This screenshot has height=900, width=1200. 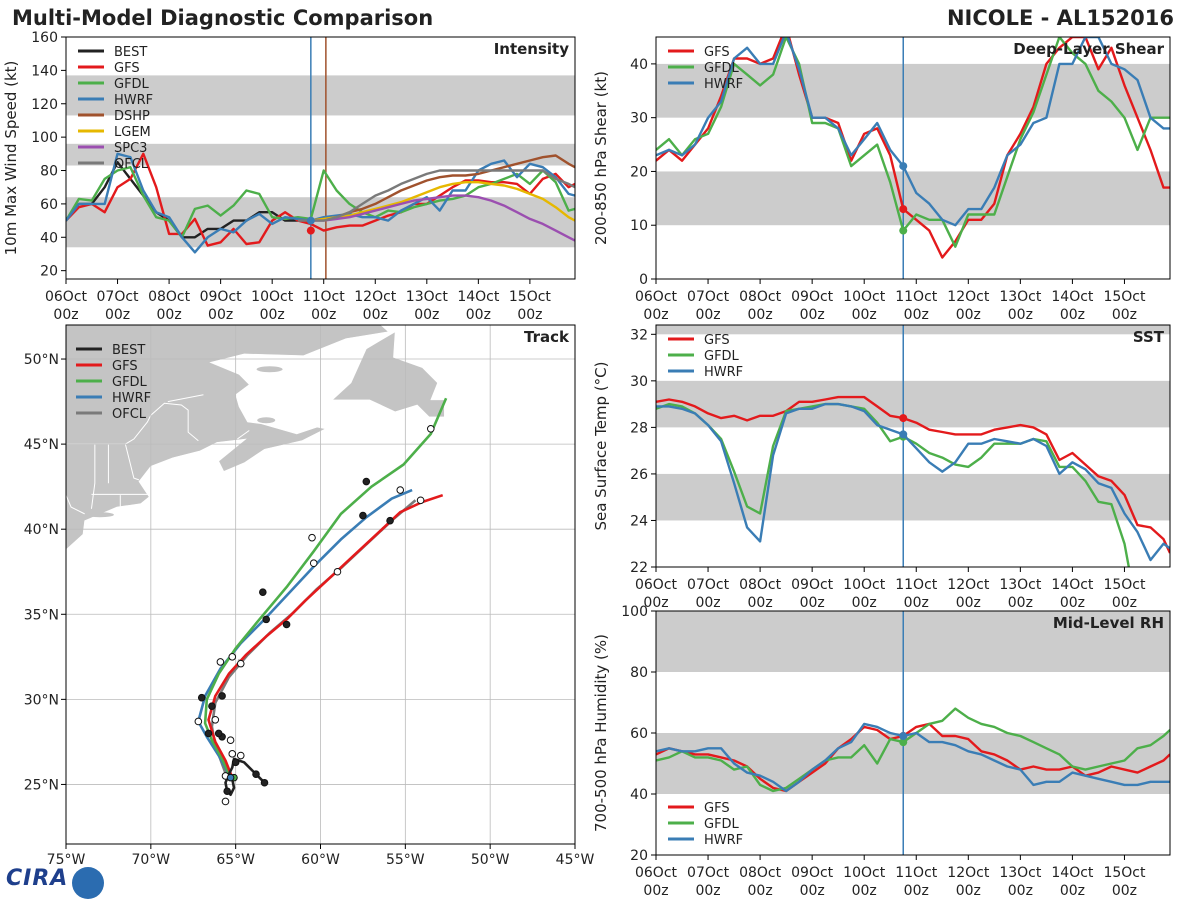 I want to click on sst-xtick-label: 06Oct, so click(x=656, y=585).